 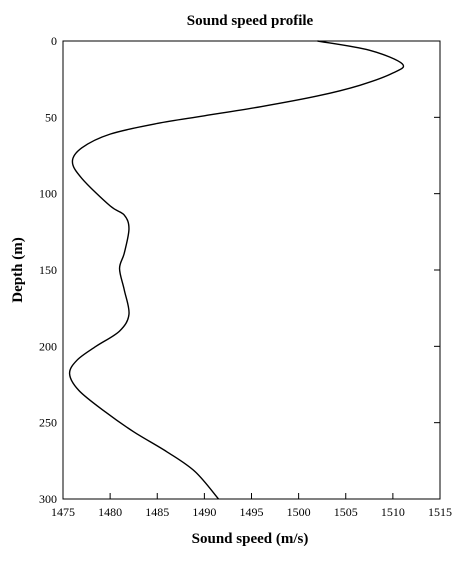 I want to click on x-tick-label: 1505, so click(x=346, y=512).